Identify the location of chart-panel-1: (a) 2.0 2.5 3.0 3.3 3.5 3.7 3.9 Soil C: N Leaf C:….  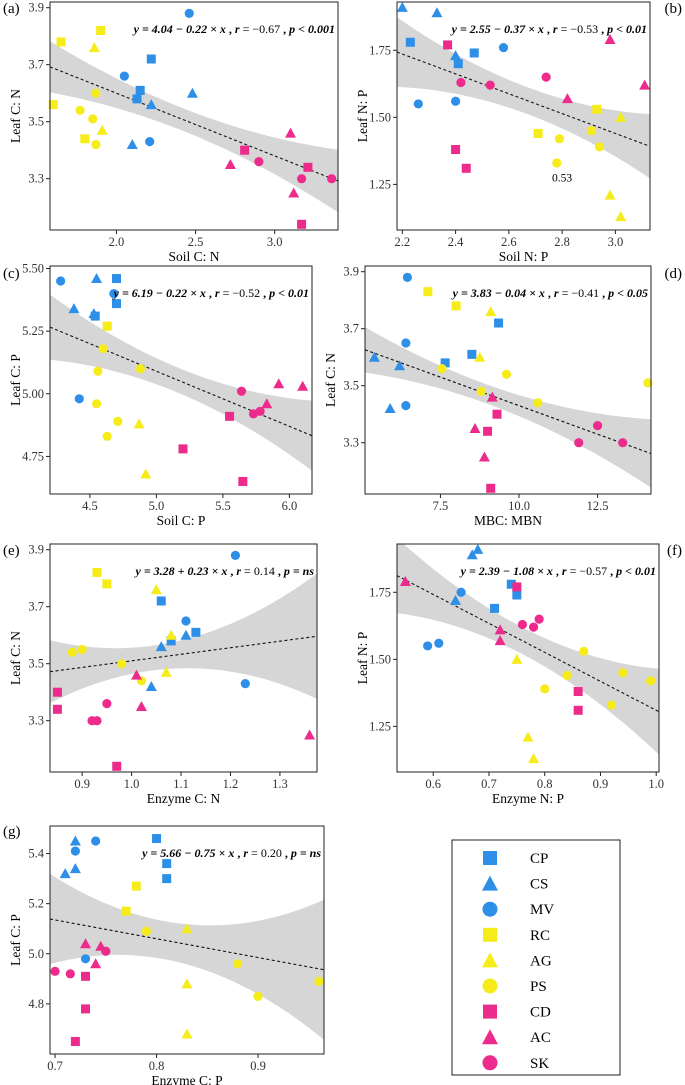
(171, 132).